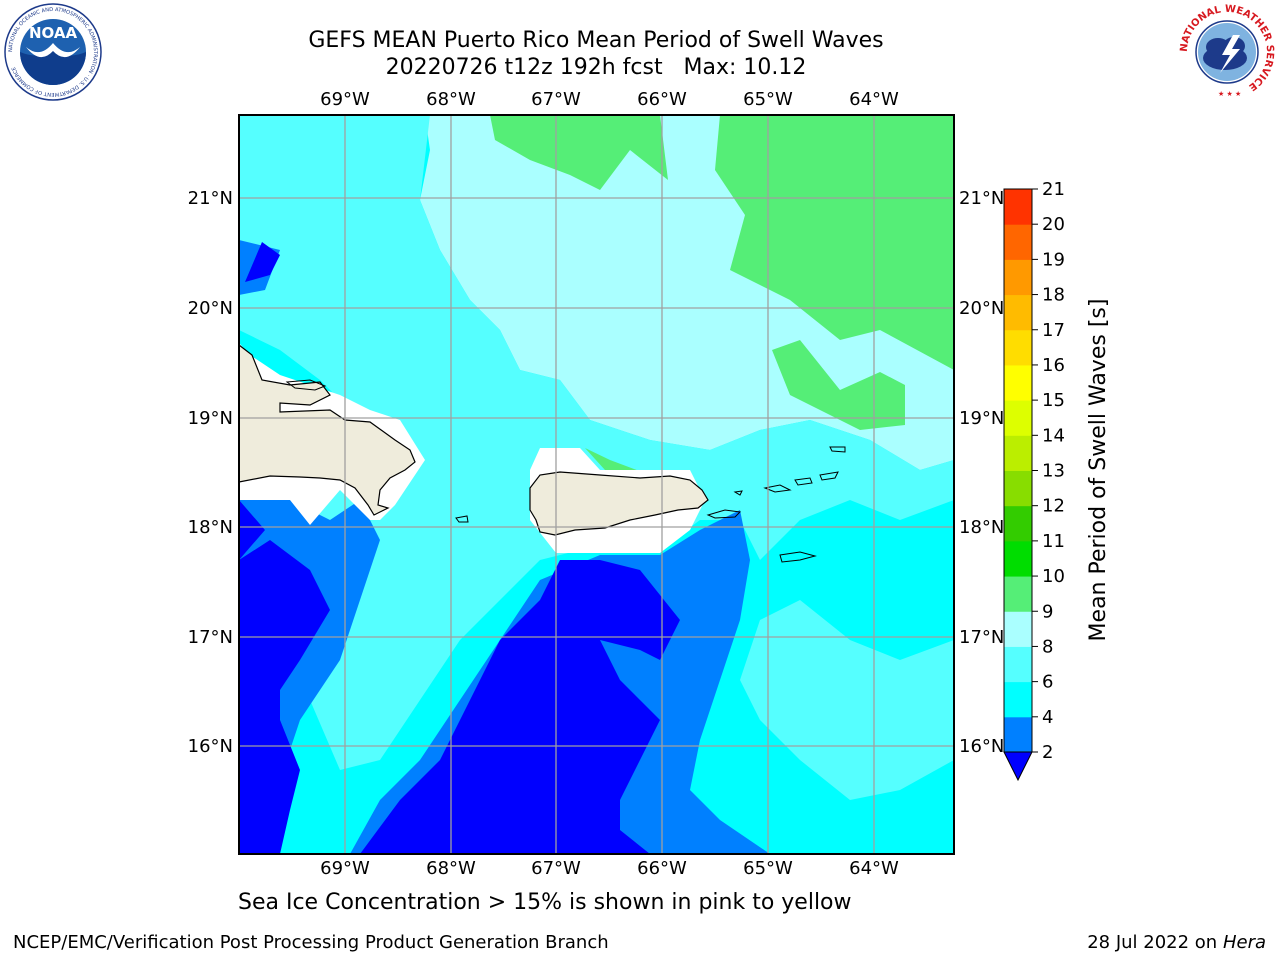  Describe the element at coordinates (981, 527) in the screenshot. I see `lat-label-right: 18°N` at that location.